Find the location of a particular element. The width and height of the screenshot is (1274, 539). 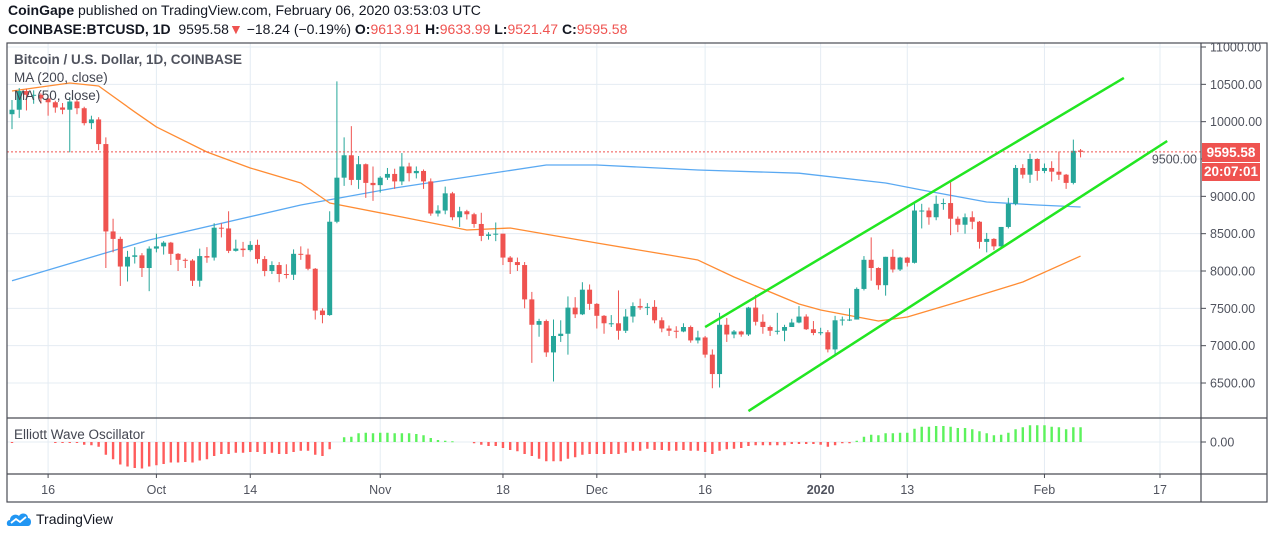

time-tick-label: 17 is located at coordinates (1160, 490).